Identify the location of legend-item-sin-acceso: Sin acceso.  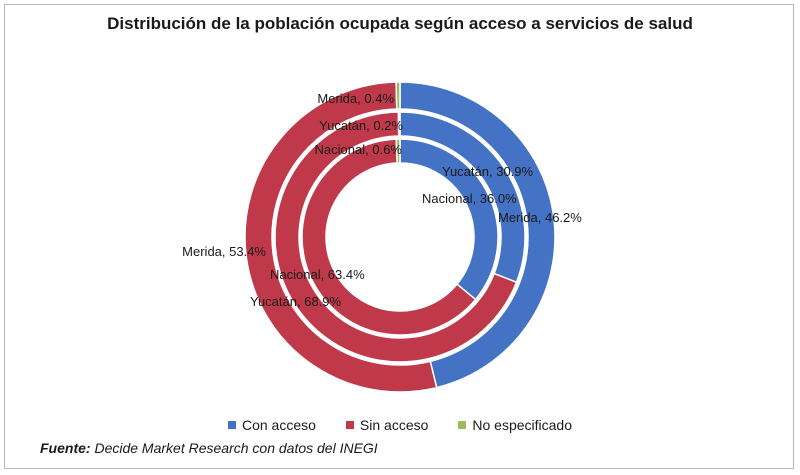
(387, 425).